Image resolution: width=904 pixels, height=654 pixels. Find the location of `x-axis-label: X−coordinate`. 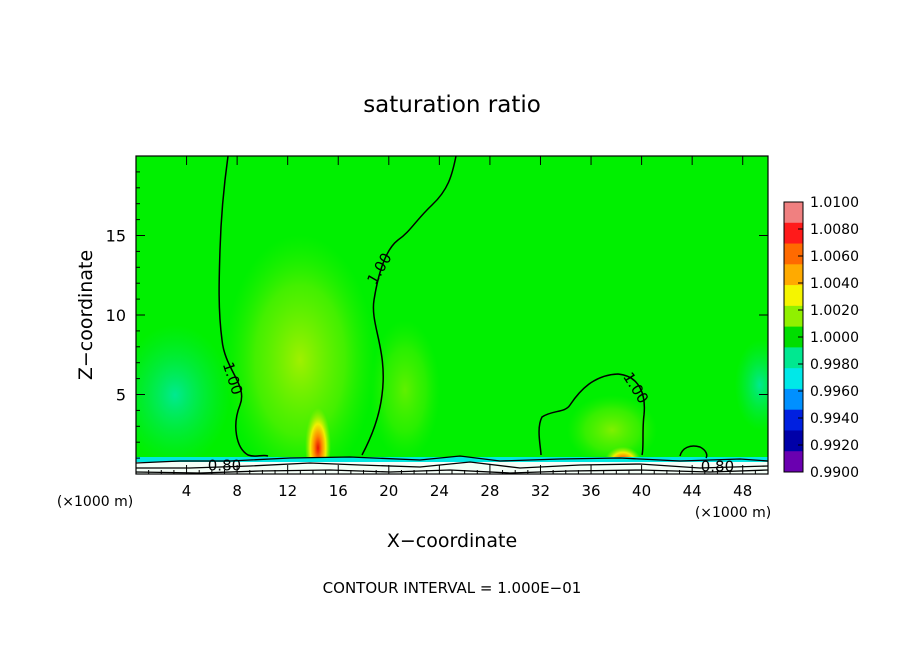

x-axis-label: X−coordinate is located at coordinates (452, 541).